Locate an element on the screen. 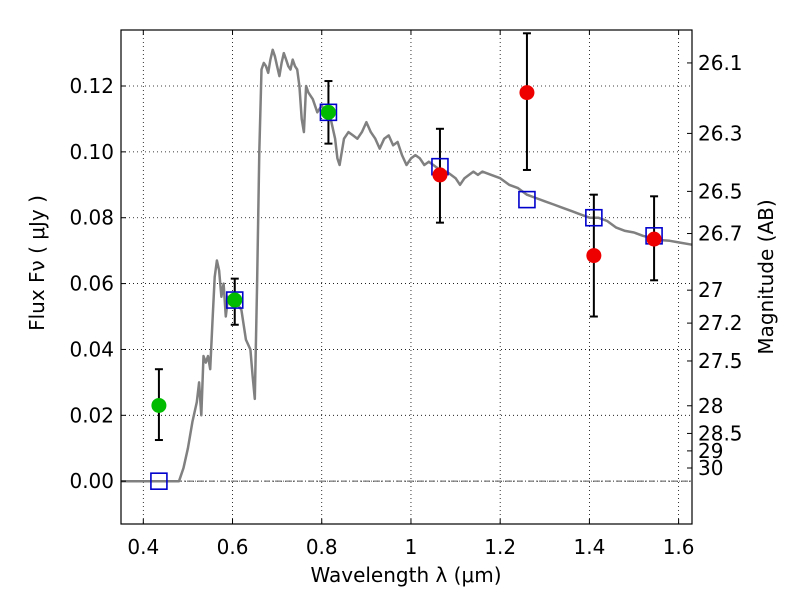 The width and height of the screenshot is (800, 600). x-tick-label: 1.4 is located at coordinates (589, 547).